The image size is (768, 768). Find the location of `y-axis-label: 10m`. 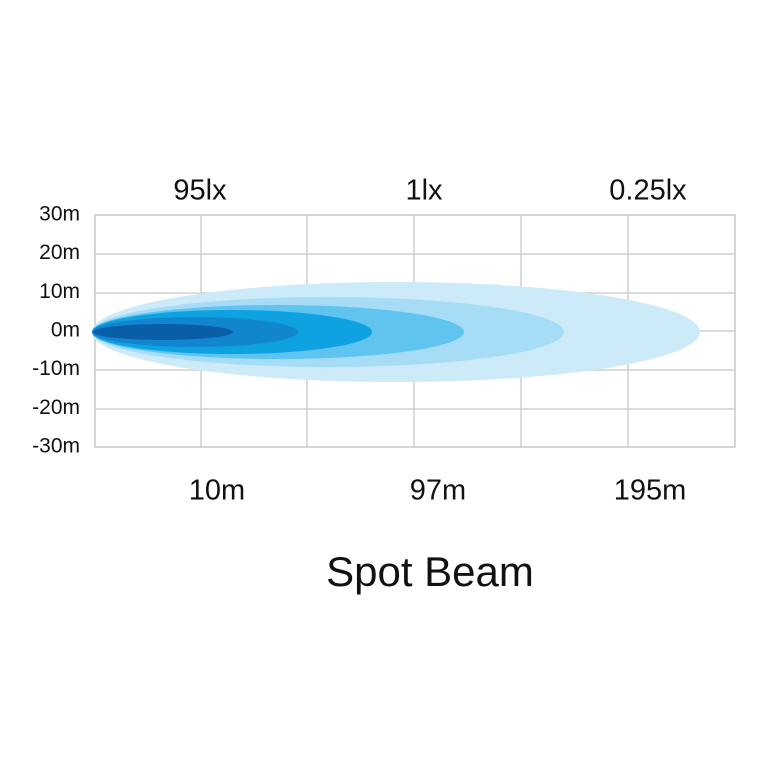

y-axis-label: 10m is located at coordinates (59, 291).